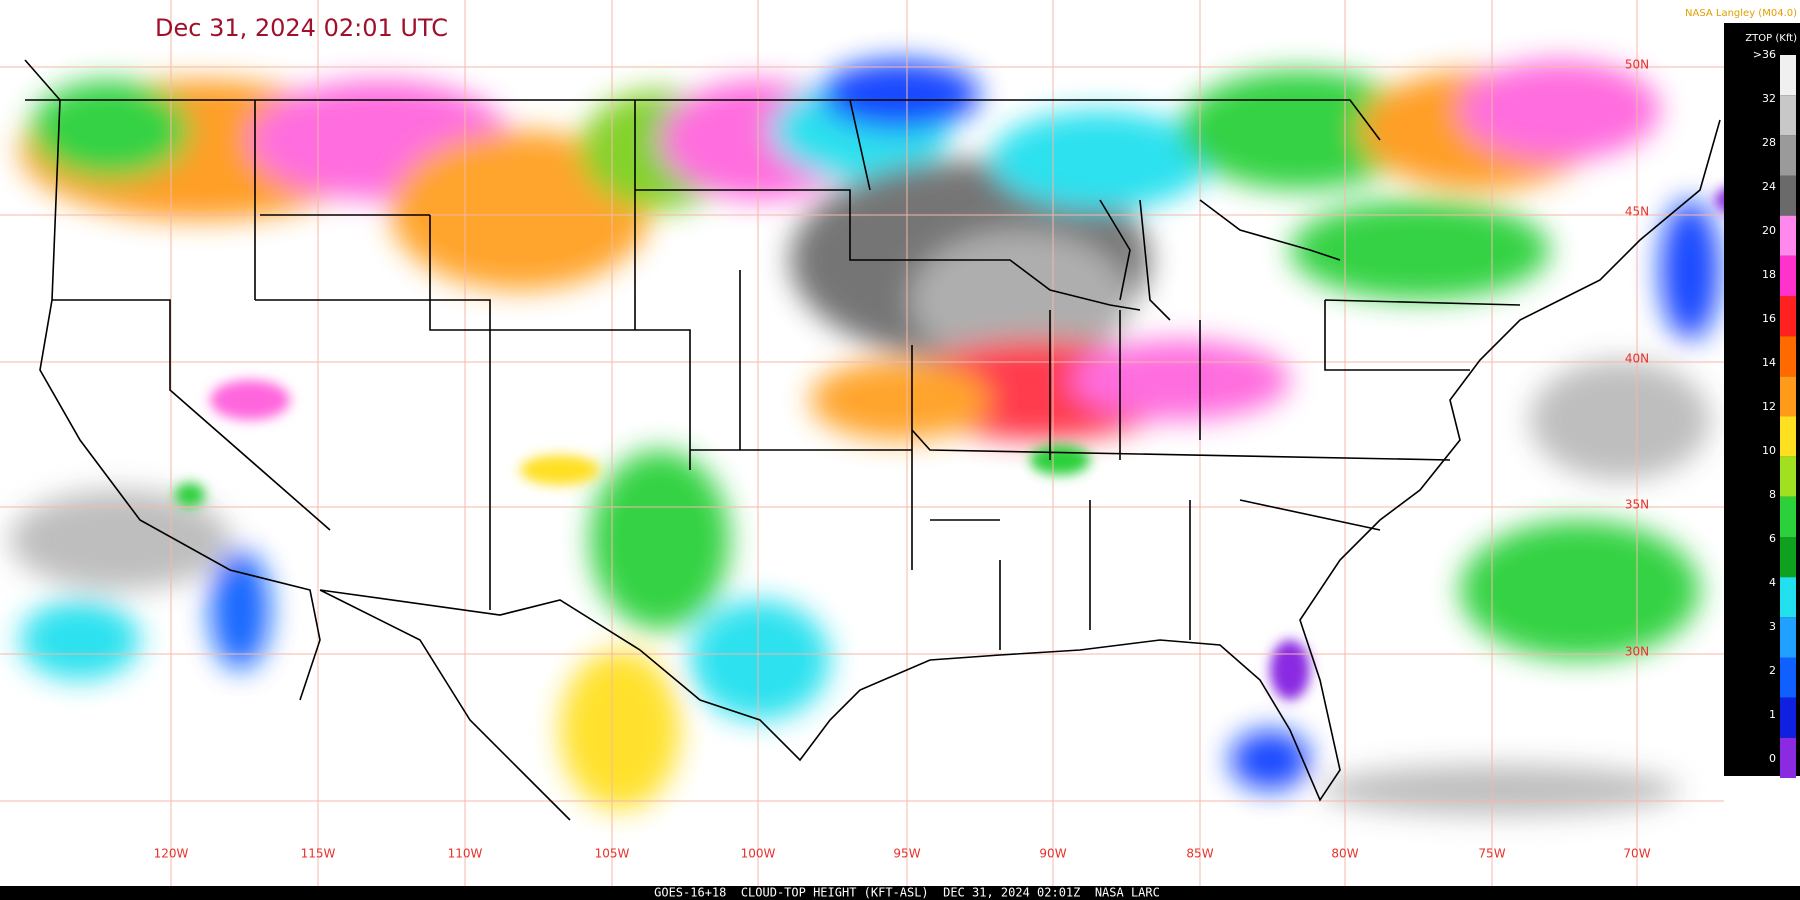 The width and height of the screenshot is (1800, 900). What do you see at coordinates (1491, 854) in the screenshot?
I see `longitude-label: 75W` at bounding box center [1491, 854].